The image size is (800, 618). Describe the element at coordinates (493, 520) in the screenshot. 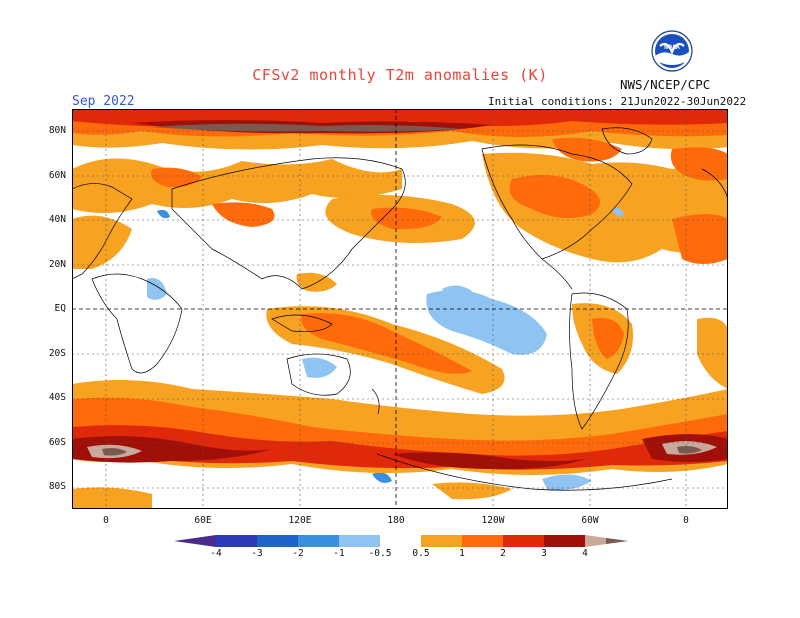

I see `lon-label-120w: 120W` at that location.